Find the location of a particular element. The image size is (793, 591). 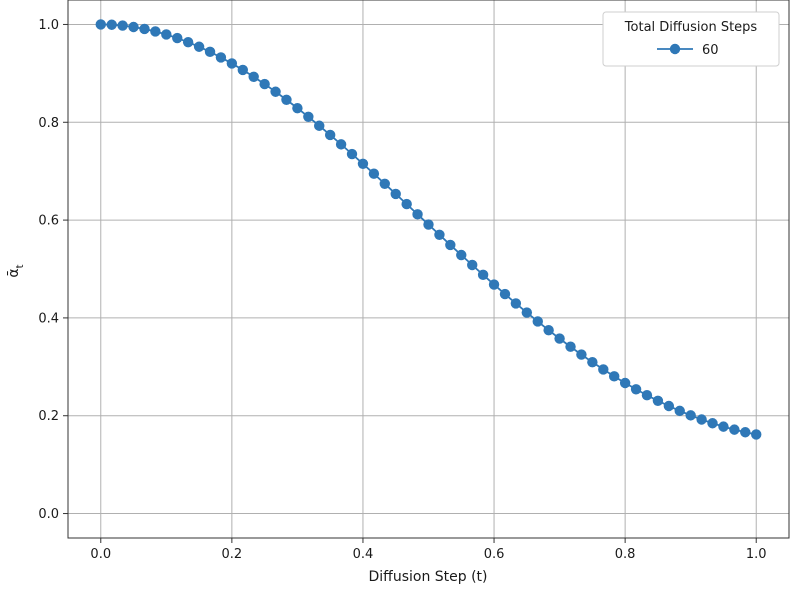

y-axis-label-subscript: t is located at coordinates (20, 266).